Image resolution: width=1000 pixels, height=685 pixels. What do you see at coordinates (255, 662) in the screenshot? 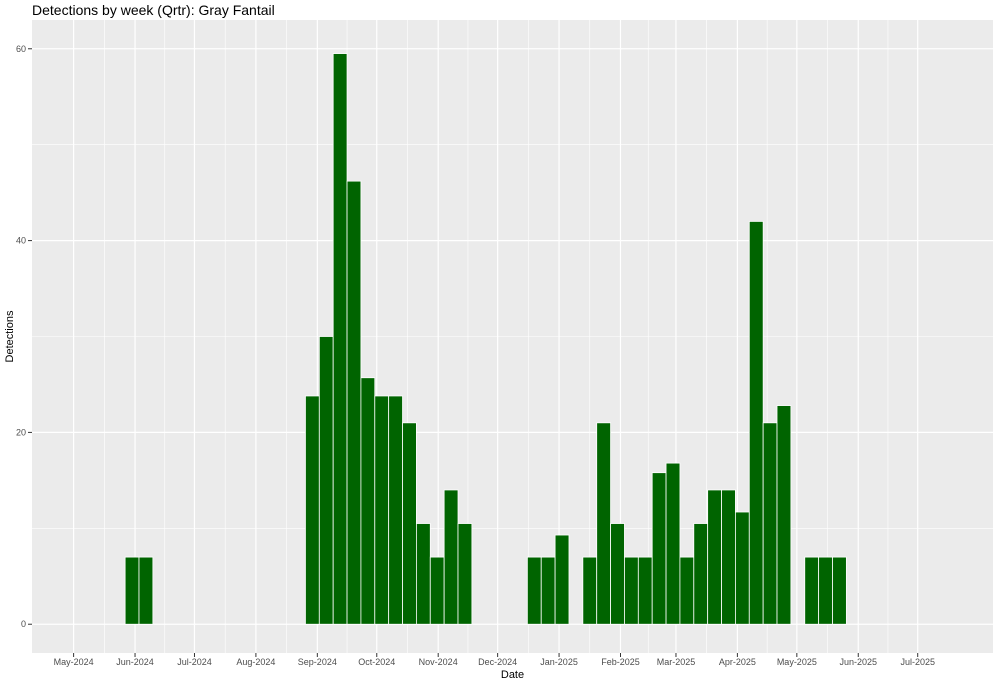
I see `x-tick-label: Aug-2024` at bounding box center [255, 662].